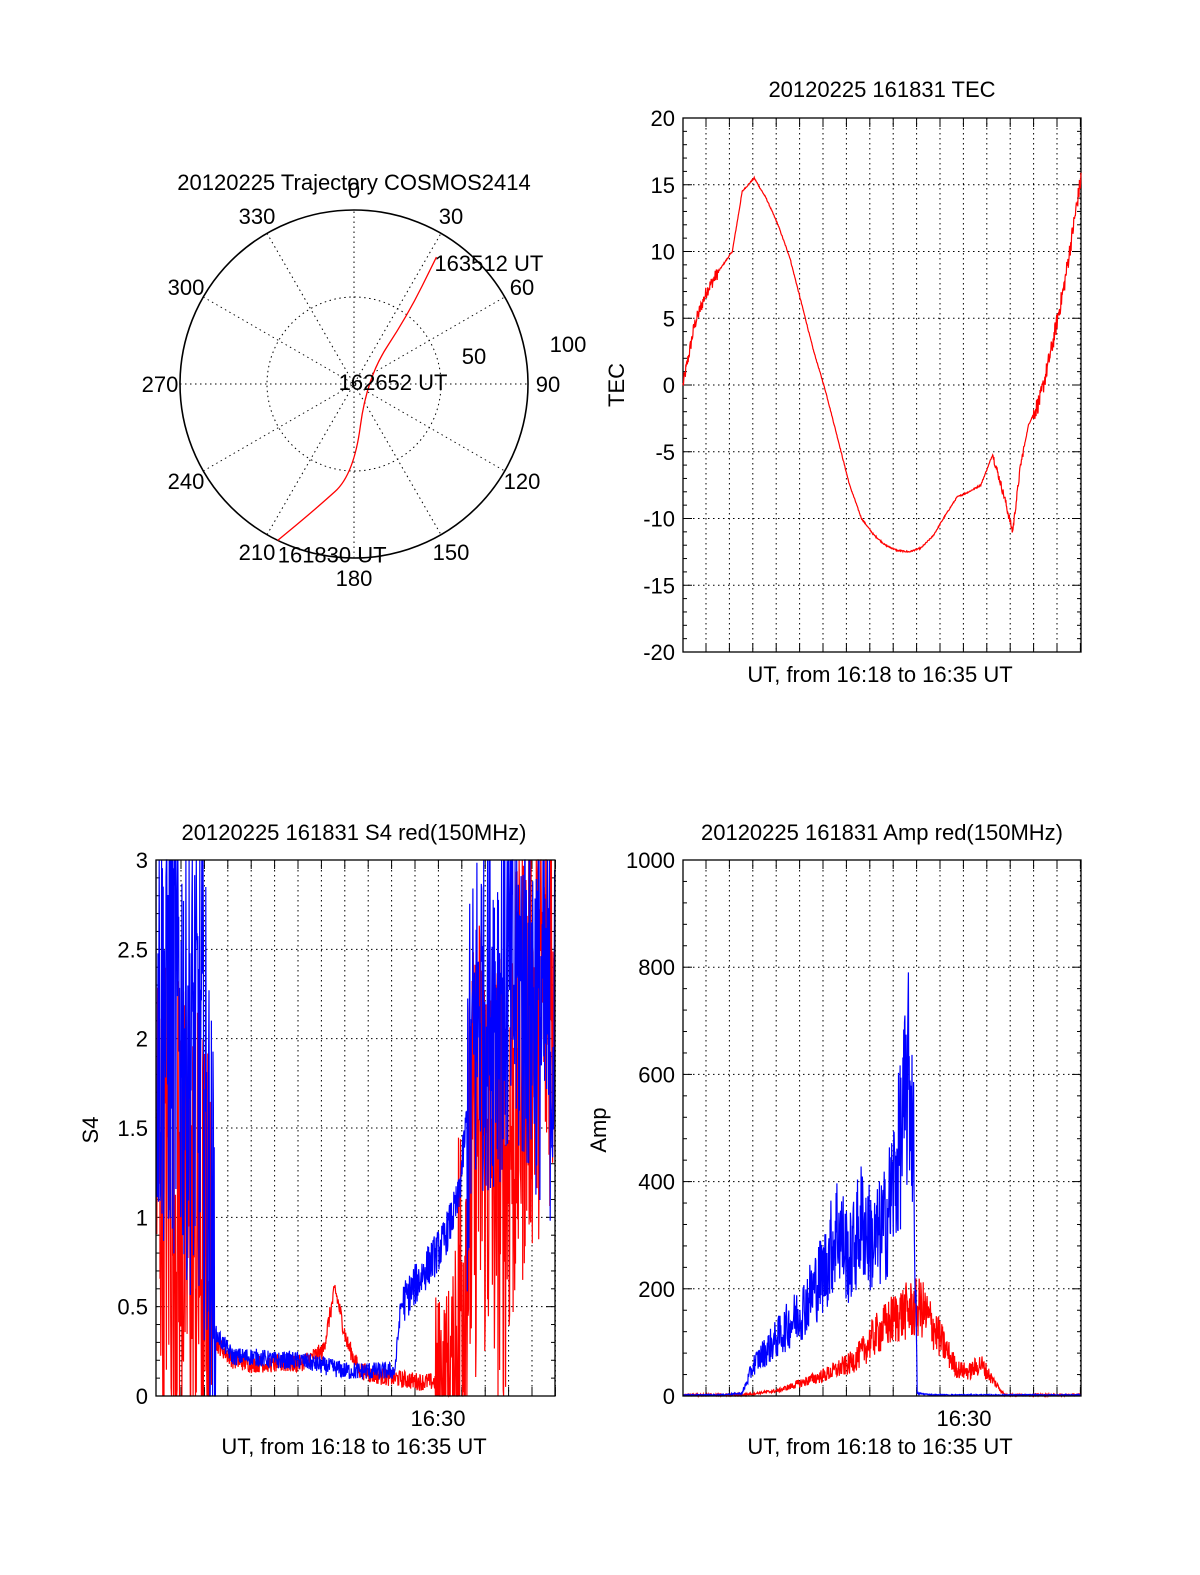  Describe the element at coordinates (354, 578) in the screenshot. I see `polar-angle-label: 180` at that location.